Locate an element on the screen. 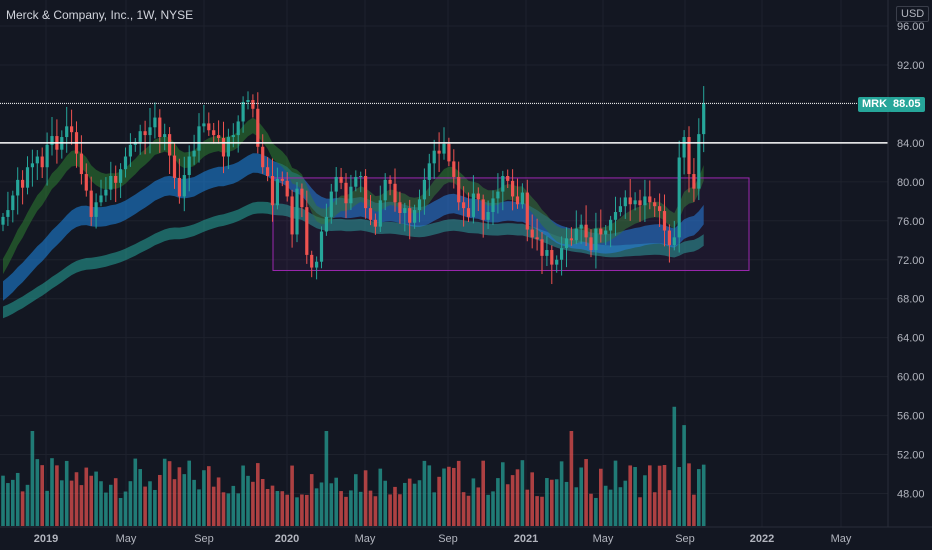 The width and height of the screenshot is (932, 550). y-tick-label: 48.00 is located at coordinates (911, 495).